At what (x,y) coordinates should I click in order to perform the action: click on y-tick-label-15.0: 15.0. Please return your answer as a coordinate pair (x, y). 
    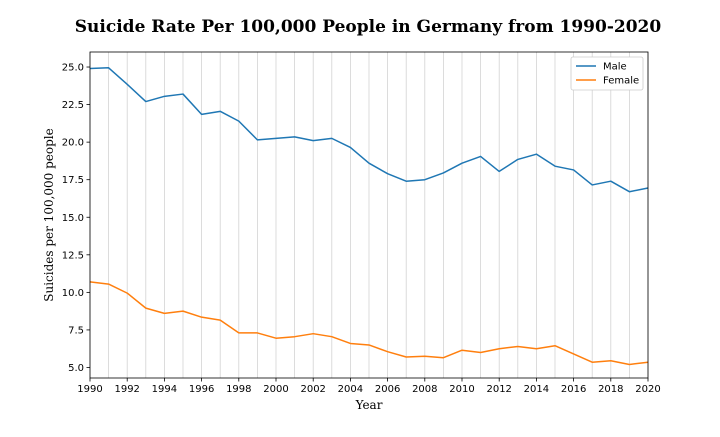
    Looking at the image, I should click on (73, 218).